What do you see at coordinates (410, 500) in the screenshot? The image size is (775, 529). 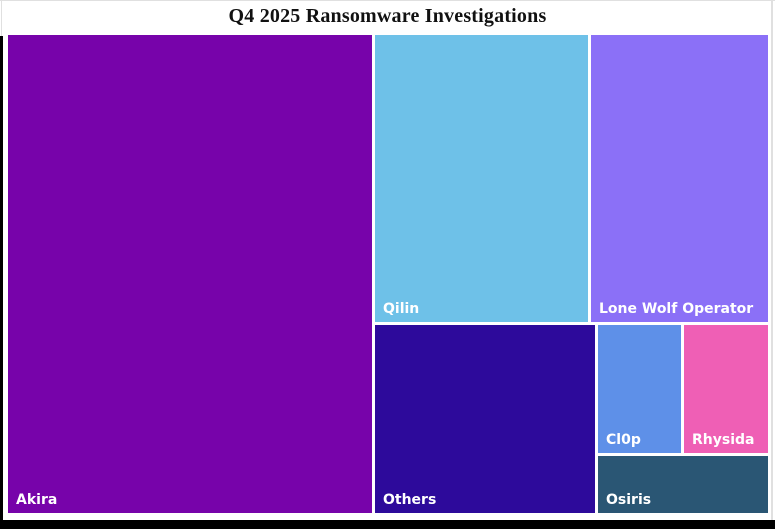 I see `treemap-tile-label: Others` at bounding box center [410, 500].